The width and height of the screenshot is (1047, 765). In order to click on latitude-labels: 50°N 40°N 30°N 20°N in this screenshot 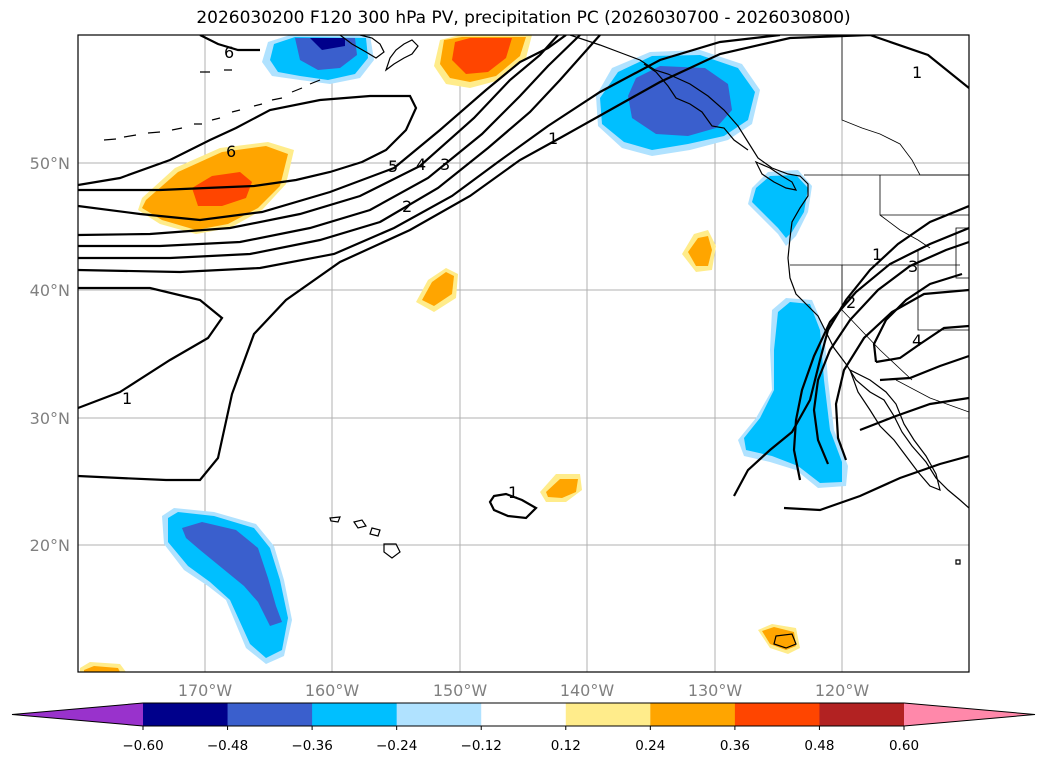, I will do `click(50, 354)`.